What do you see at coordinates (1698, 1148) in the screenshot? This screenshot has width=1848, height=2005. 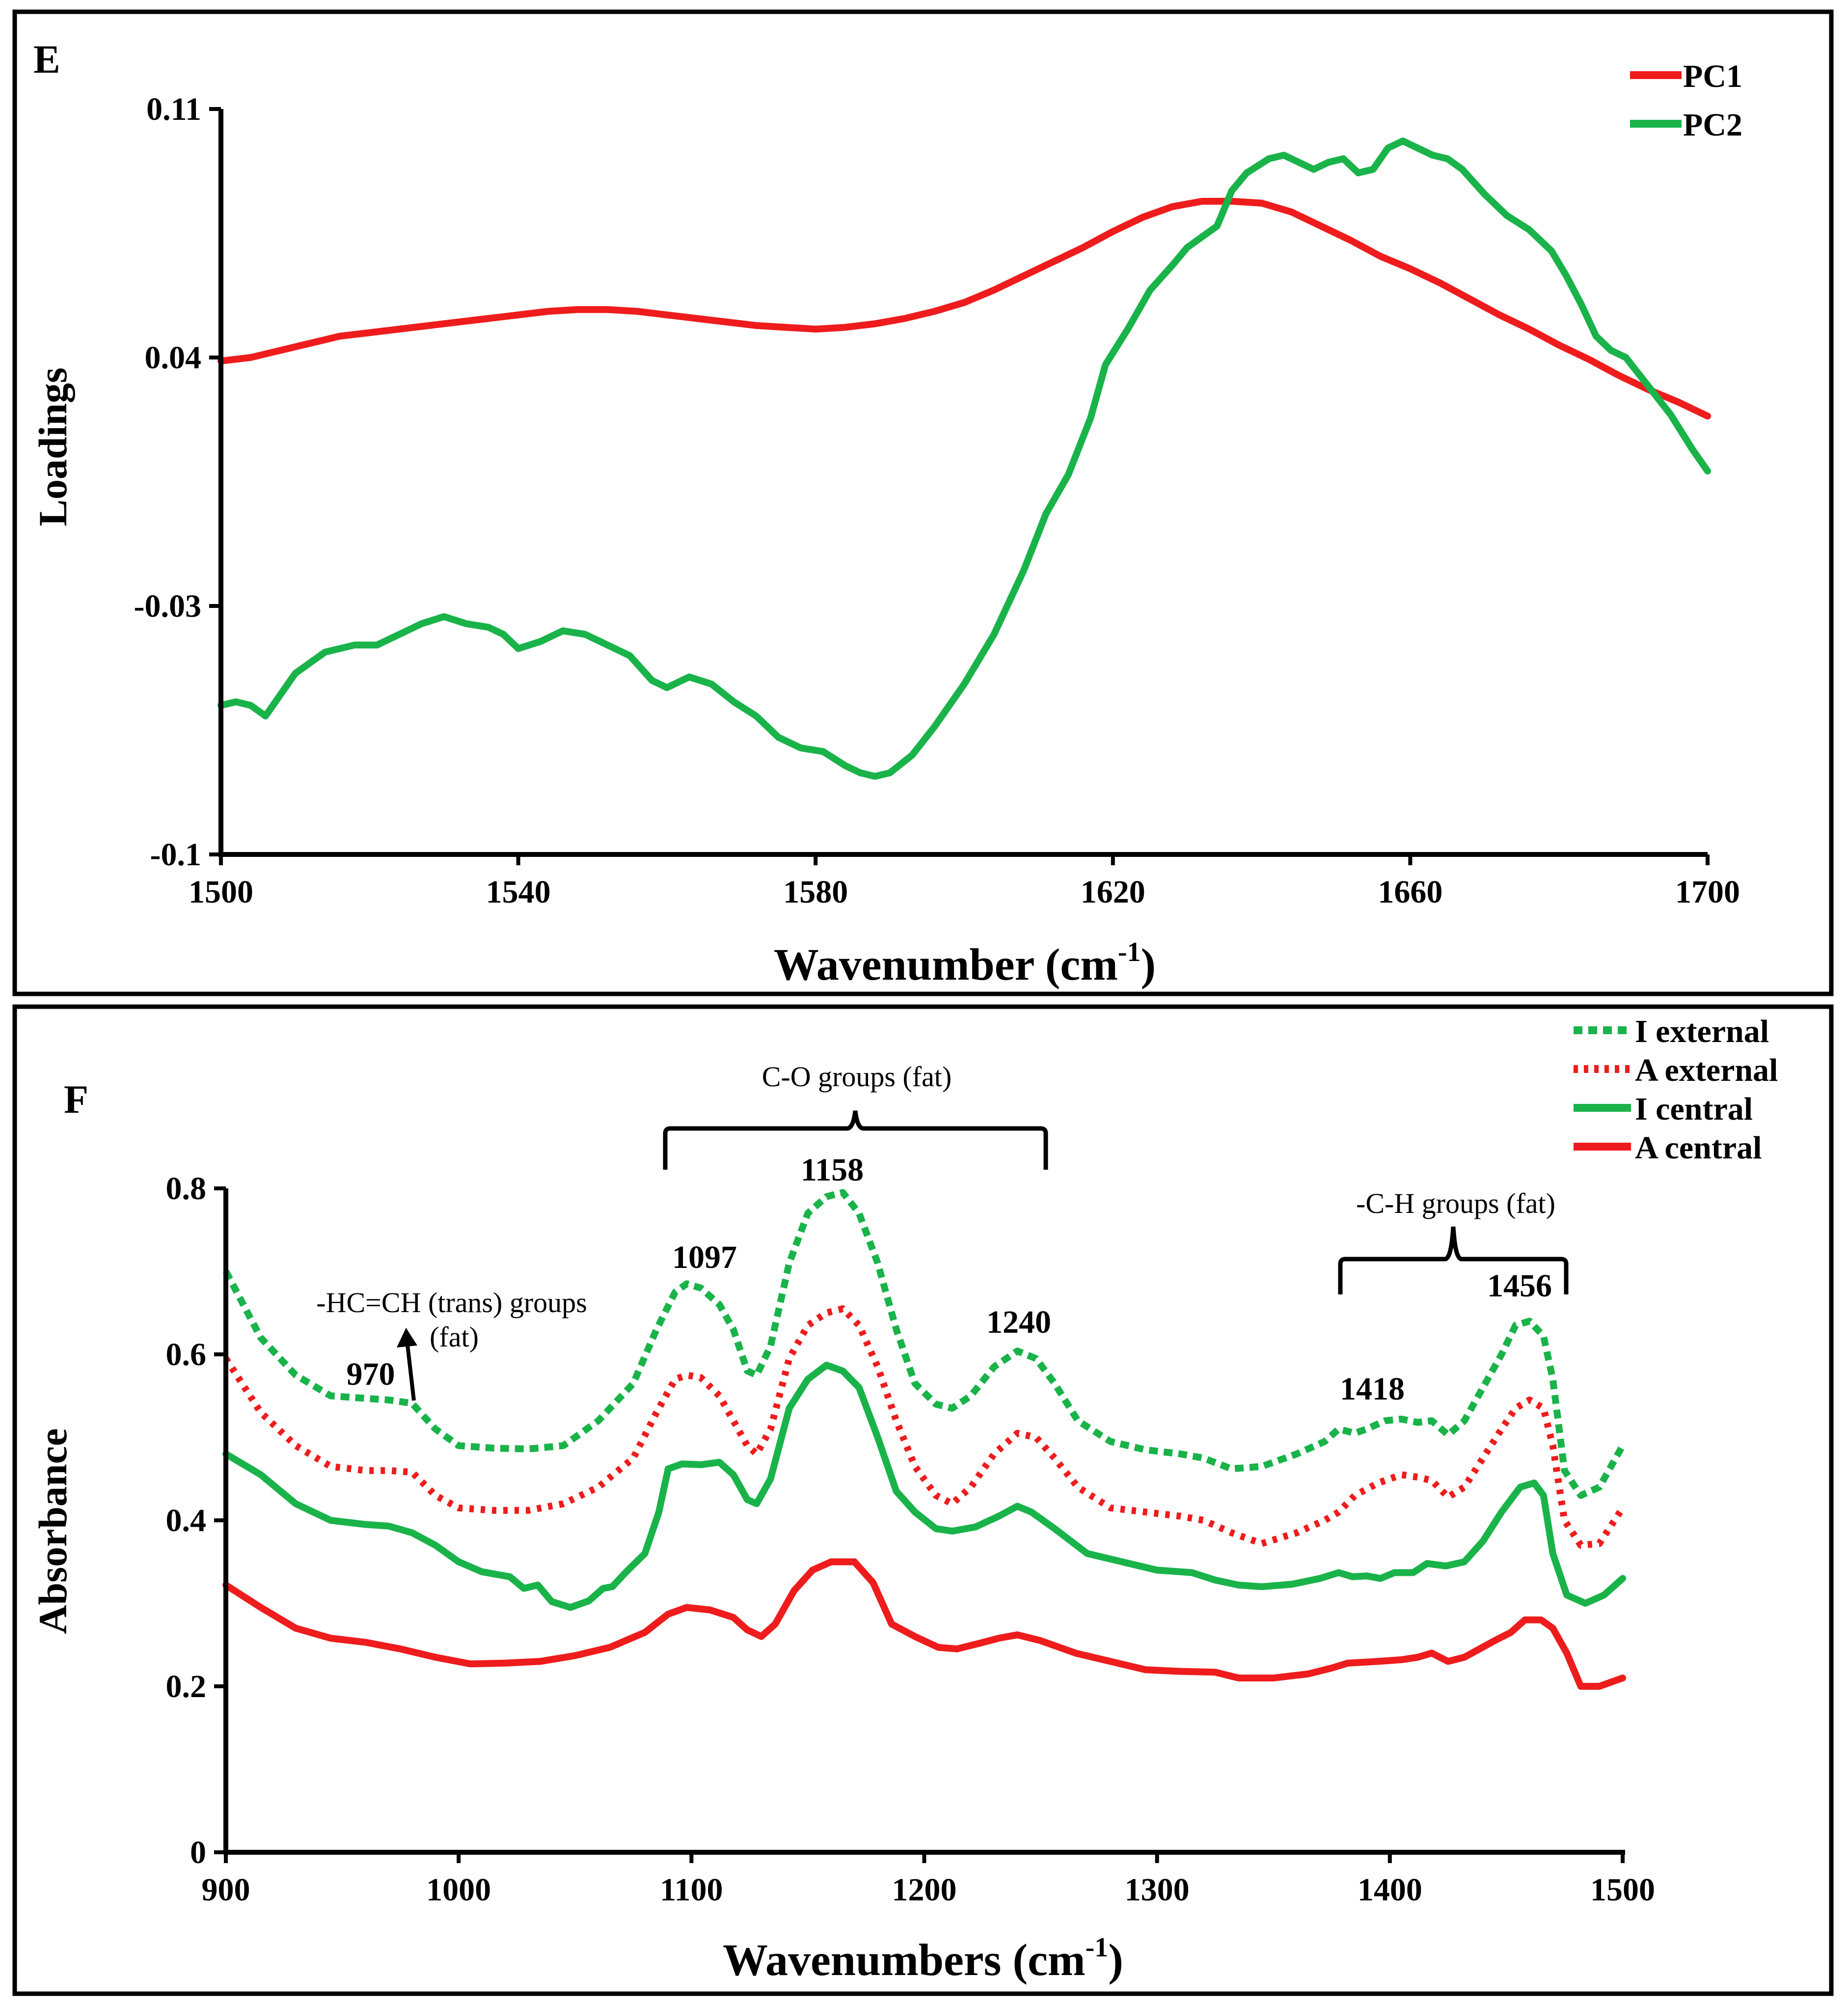 I see `legend-label-a-central: A central` at bounding box center [1698, 1148].